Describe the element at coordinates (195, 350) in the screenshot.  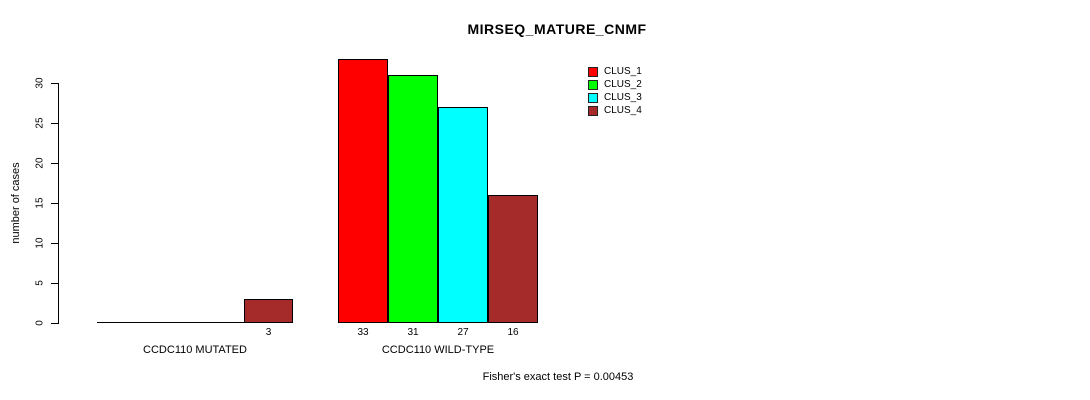
I see `group-label: CCDC110 MUTATED` at that location.